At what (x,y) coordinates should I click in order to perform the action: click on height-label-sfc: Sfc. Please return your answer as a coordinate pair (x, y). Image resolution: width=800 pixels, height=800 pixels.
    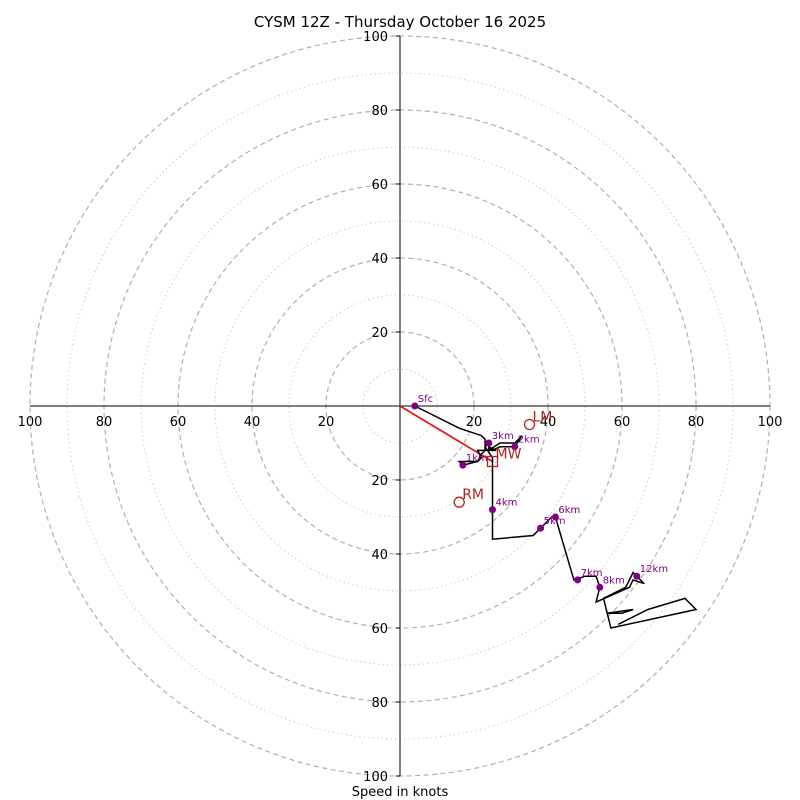
    Looking at the image, I should click on (425, 399).